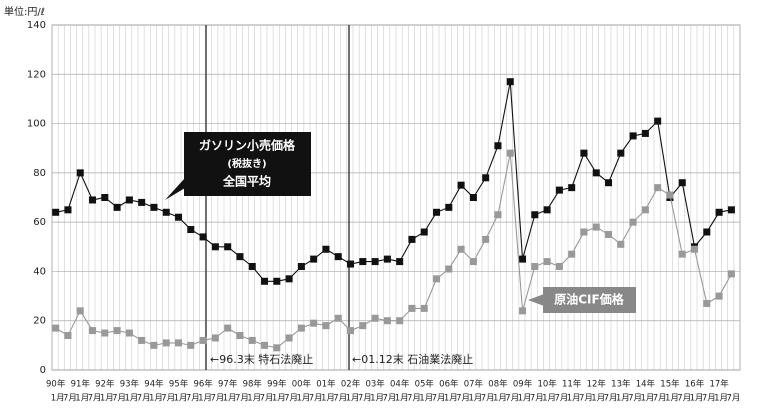 Image resolution: width=768 pixels, height=411 pixels. Describe the element at coordinates (326, 384) in the screenshot. I see `year-label: 01年` at that location.